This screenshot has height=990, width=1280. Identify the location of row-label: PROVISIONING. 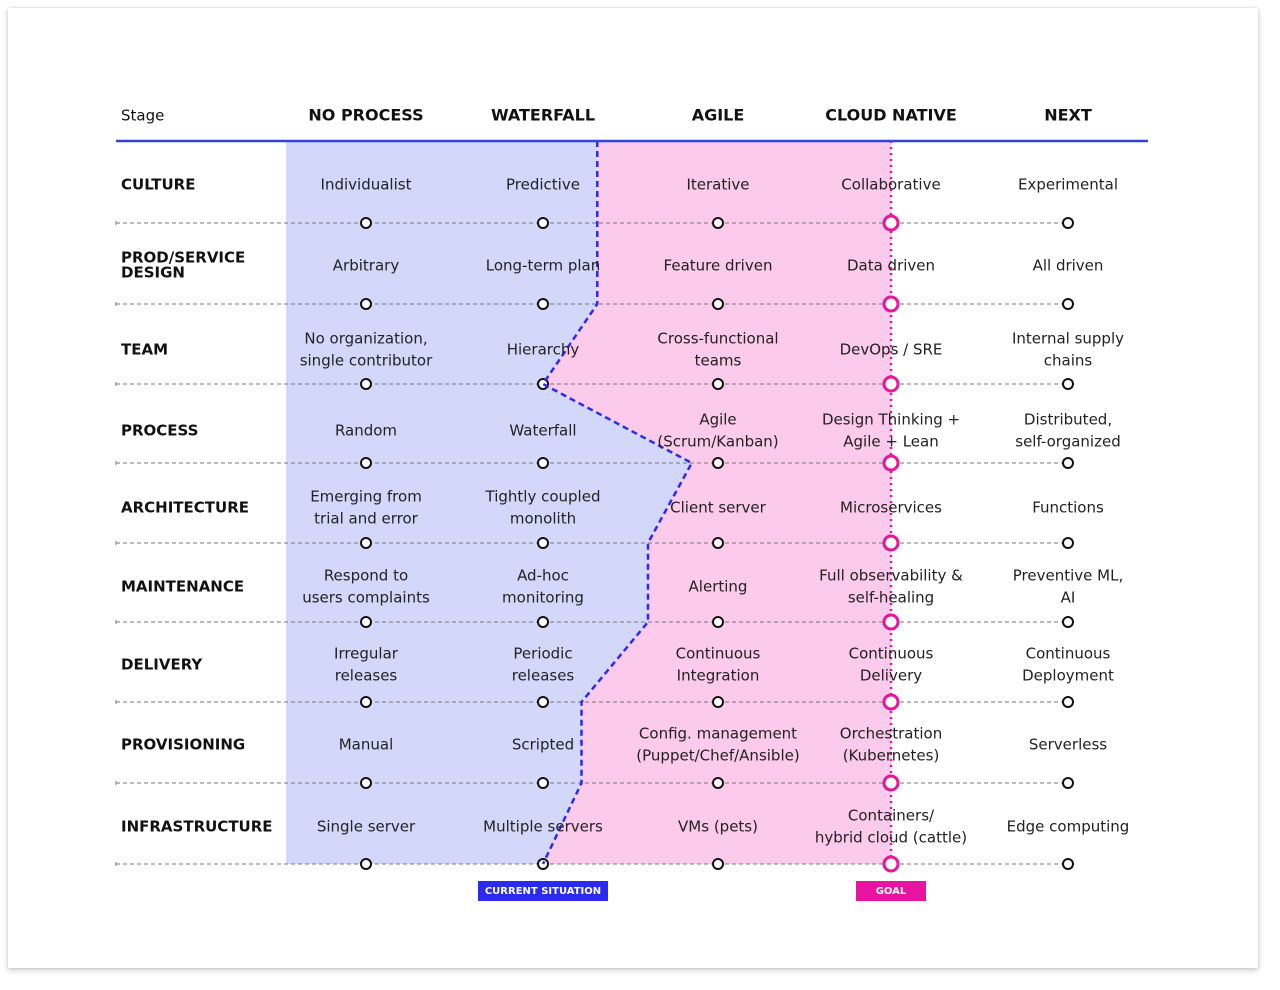
(183, 745).